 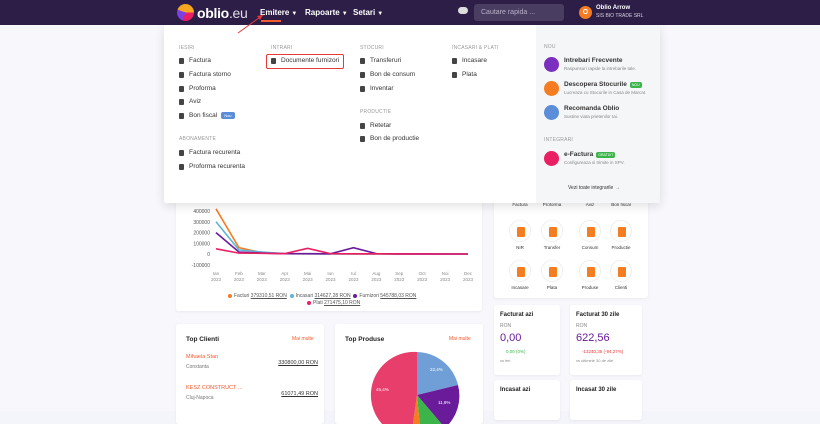 I want to click on menu-item-transferuri: Transferuri, so click(x=380, y=60).